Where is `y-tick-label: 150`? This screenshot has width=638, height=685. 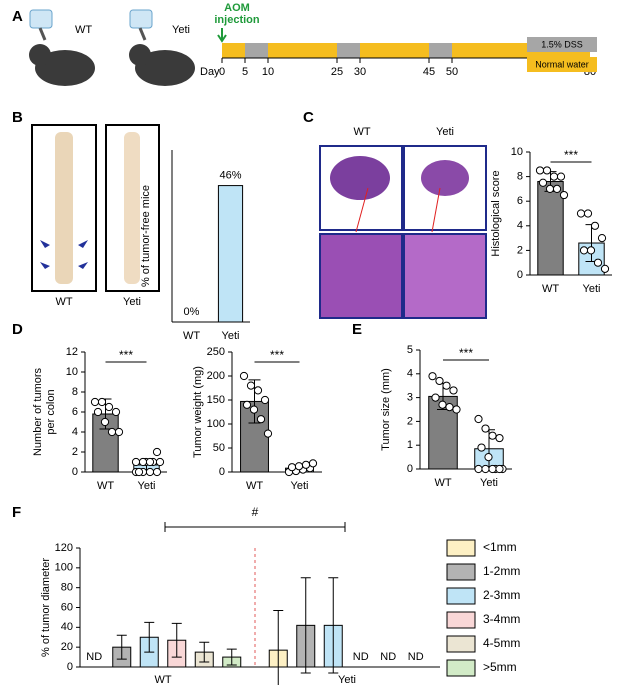
y-tick-label: 150 is located at coordinates (216, 400).